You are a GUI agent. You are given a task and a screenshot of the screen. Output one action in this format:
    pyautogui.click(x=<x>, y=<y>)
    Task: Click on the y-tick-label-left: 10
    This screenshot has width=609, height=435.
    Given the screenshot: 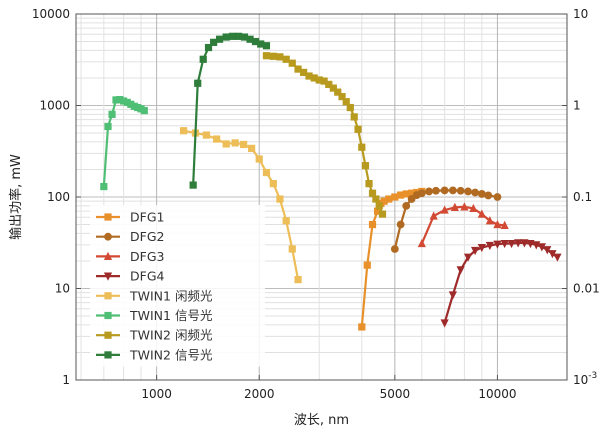 What is the action you would take?
    pyautogui.click(x=62, y=289)
    